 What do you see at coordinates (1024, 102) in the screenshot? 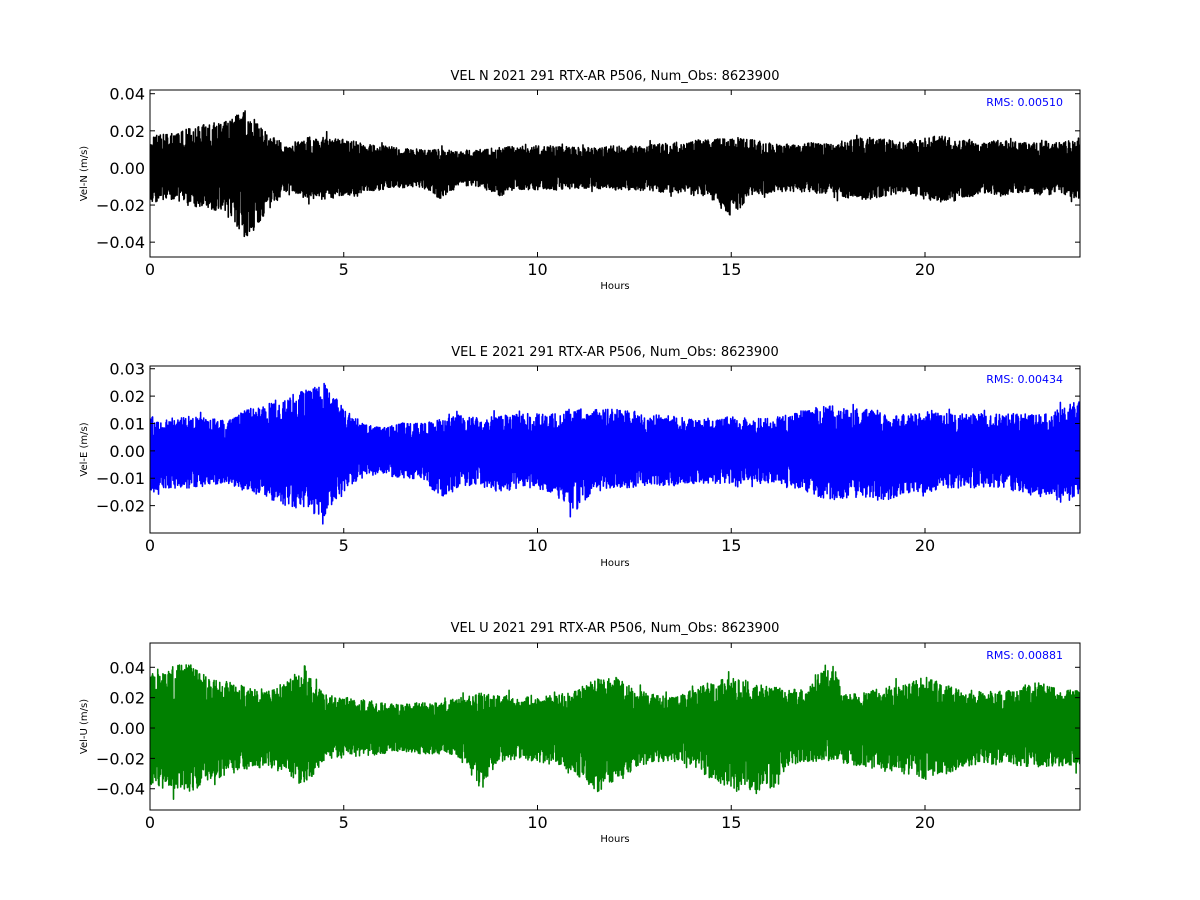
I see `rms-annotation: RMS: 0.00510` at bounding box center [1024, 102].